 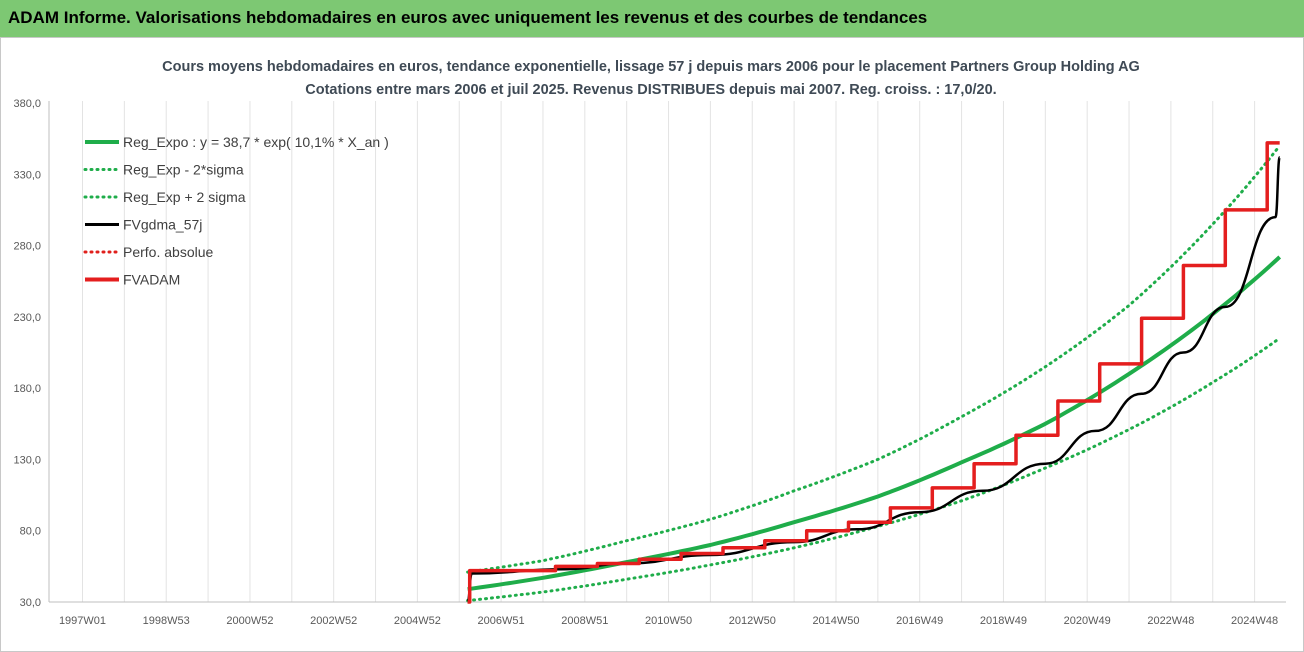 I want to click on x-tick-label: 2012W50, so click(x=752, y=621).